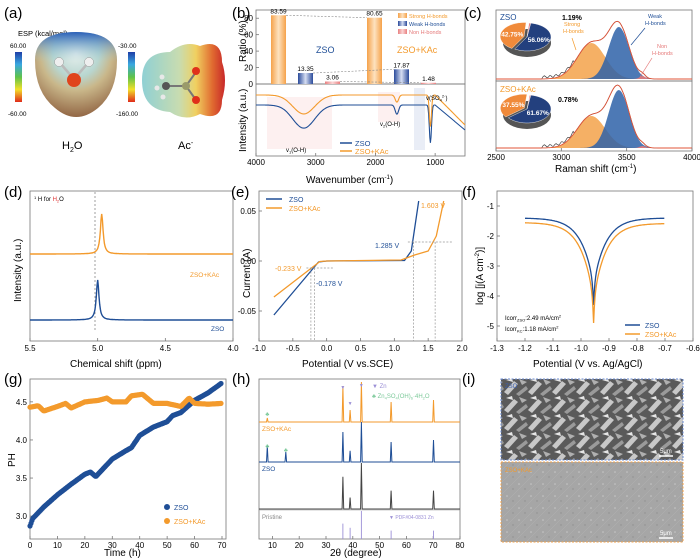 This screenshot has height=560, width=700. What do you see at coordinates (248, 35) in the screenshot?
I see `y-tick-label: 60` at bounding box center [248, 35].